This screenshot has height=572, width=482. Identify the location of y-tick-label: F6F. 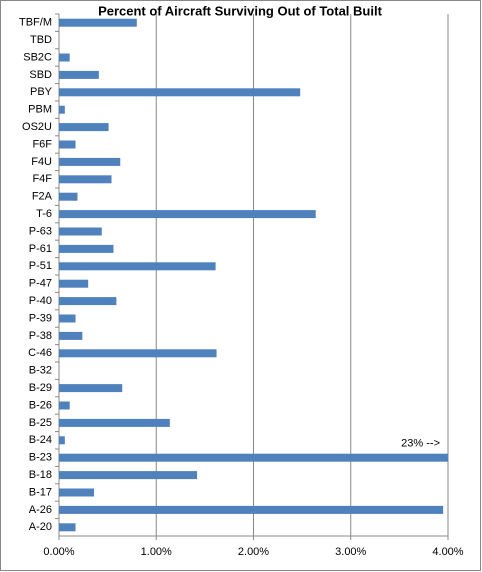
(42, 144).